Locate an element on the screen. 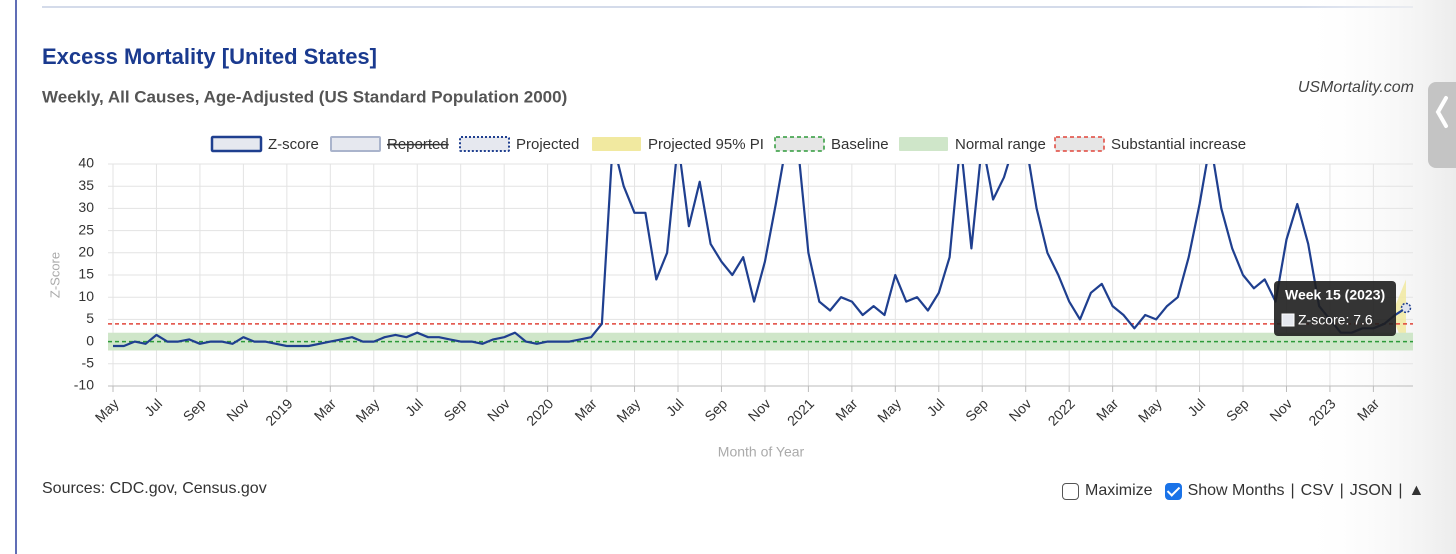  controls: Maximize Show Months | CSV | JSON | ▲ is located at coordinates (1243, 491).